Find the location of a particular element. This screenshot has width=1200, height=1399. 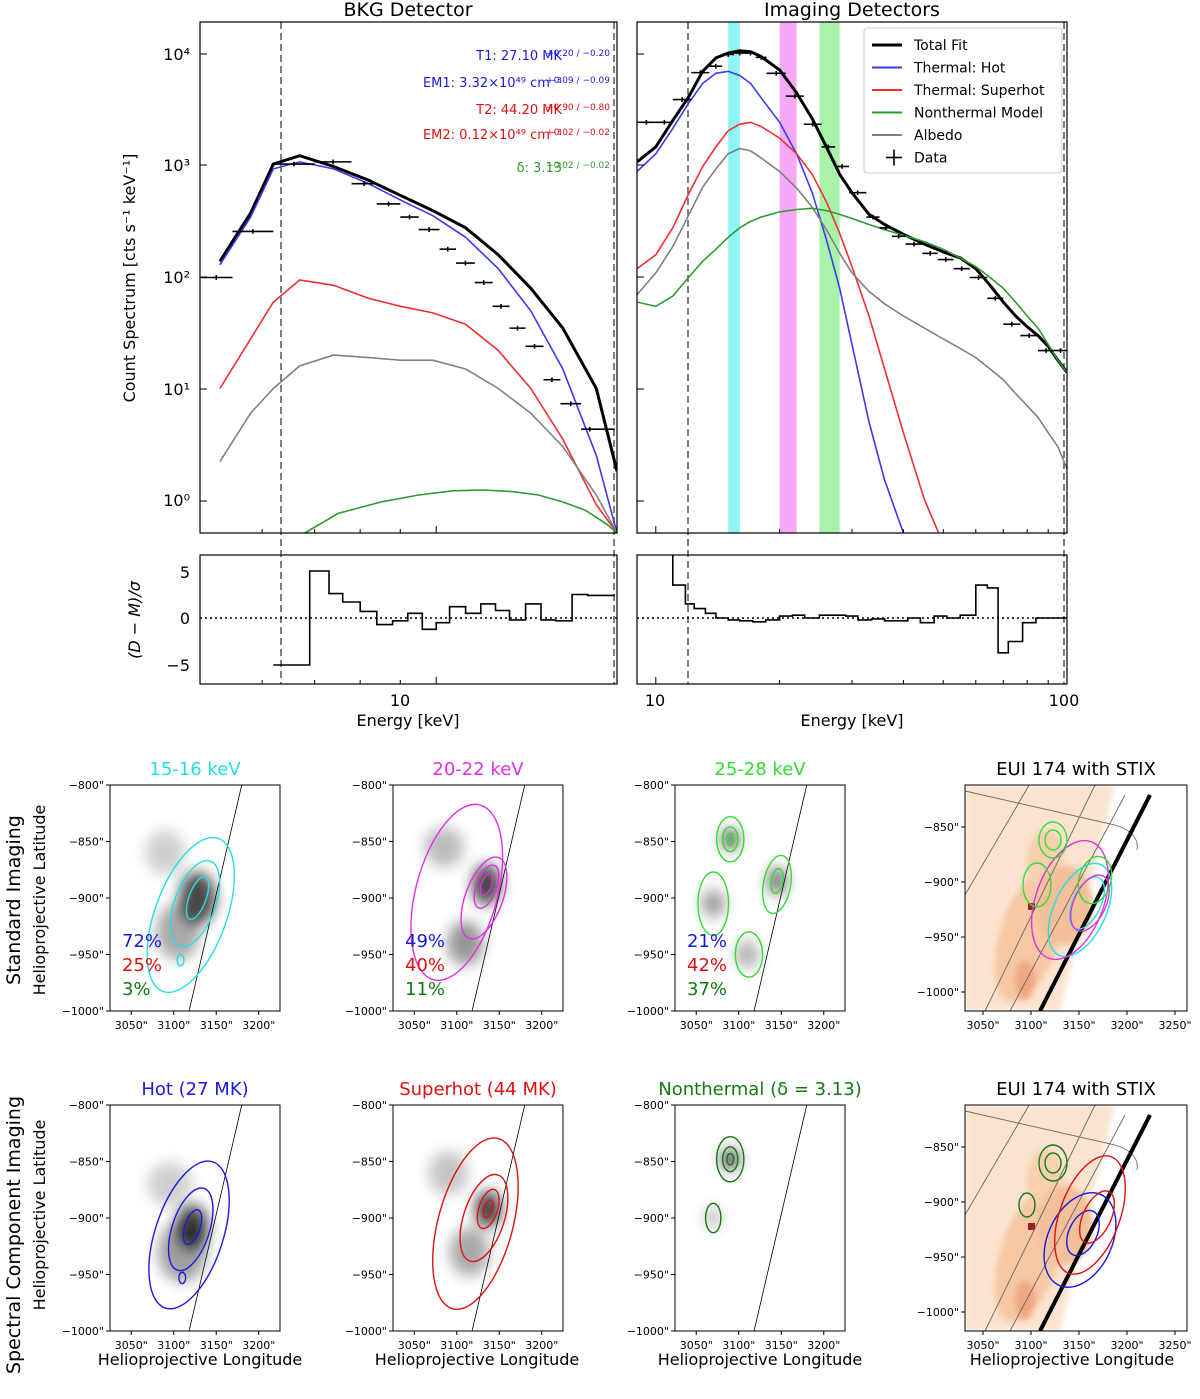

param-t2-err: +0.90 / −0.80 is located at coordinates (578, 108).